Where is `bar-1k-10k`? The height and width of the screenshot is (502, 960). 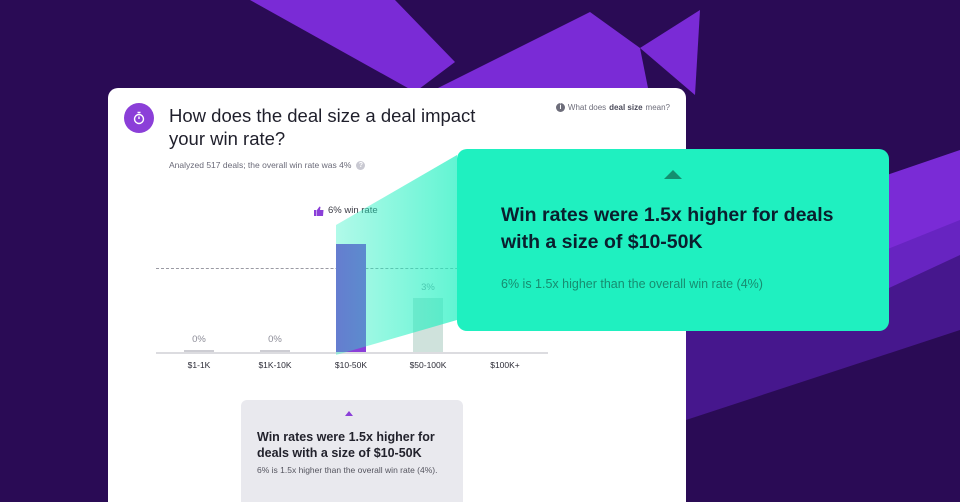
bar-1k-10k is located at coordinates (275, 351).